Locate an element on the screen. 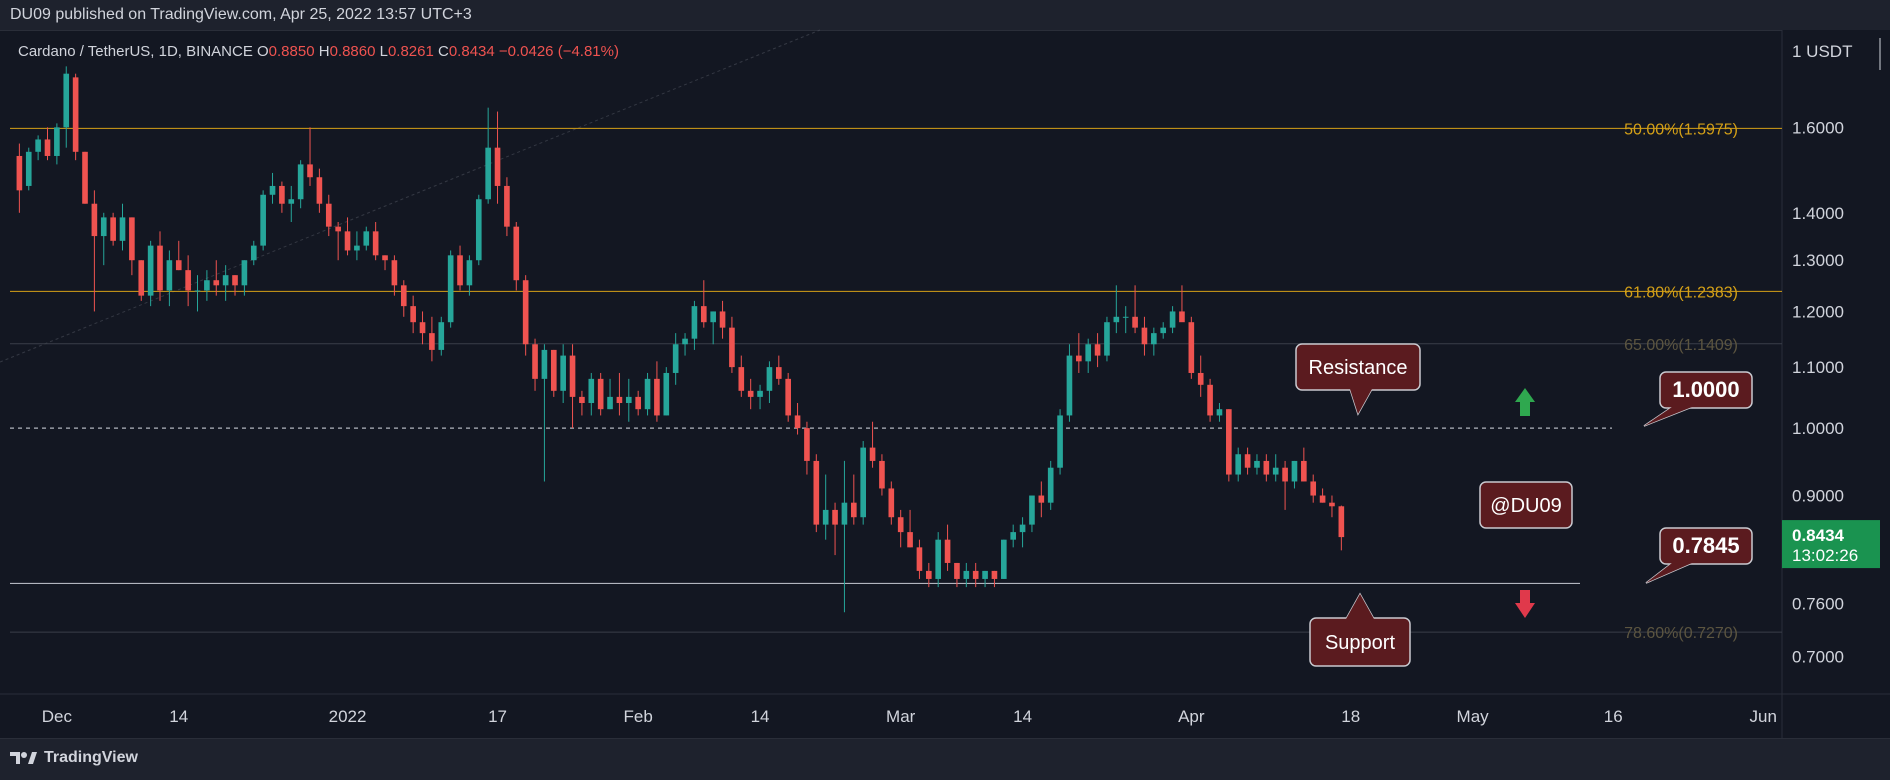 This screenshot has width=1890, height=780. y-tick-label: 1.4000 is located at coordinates (1818, 213).